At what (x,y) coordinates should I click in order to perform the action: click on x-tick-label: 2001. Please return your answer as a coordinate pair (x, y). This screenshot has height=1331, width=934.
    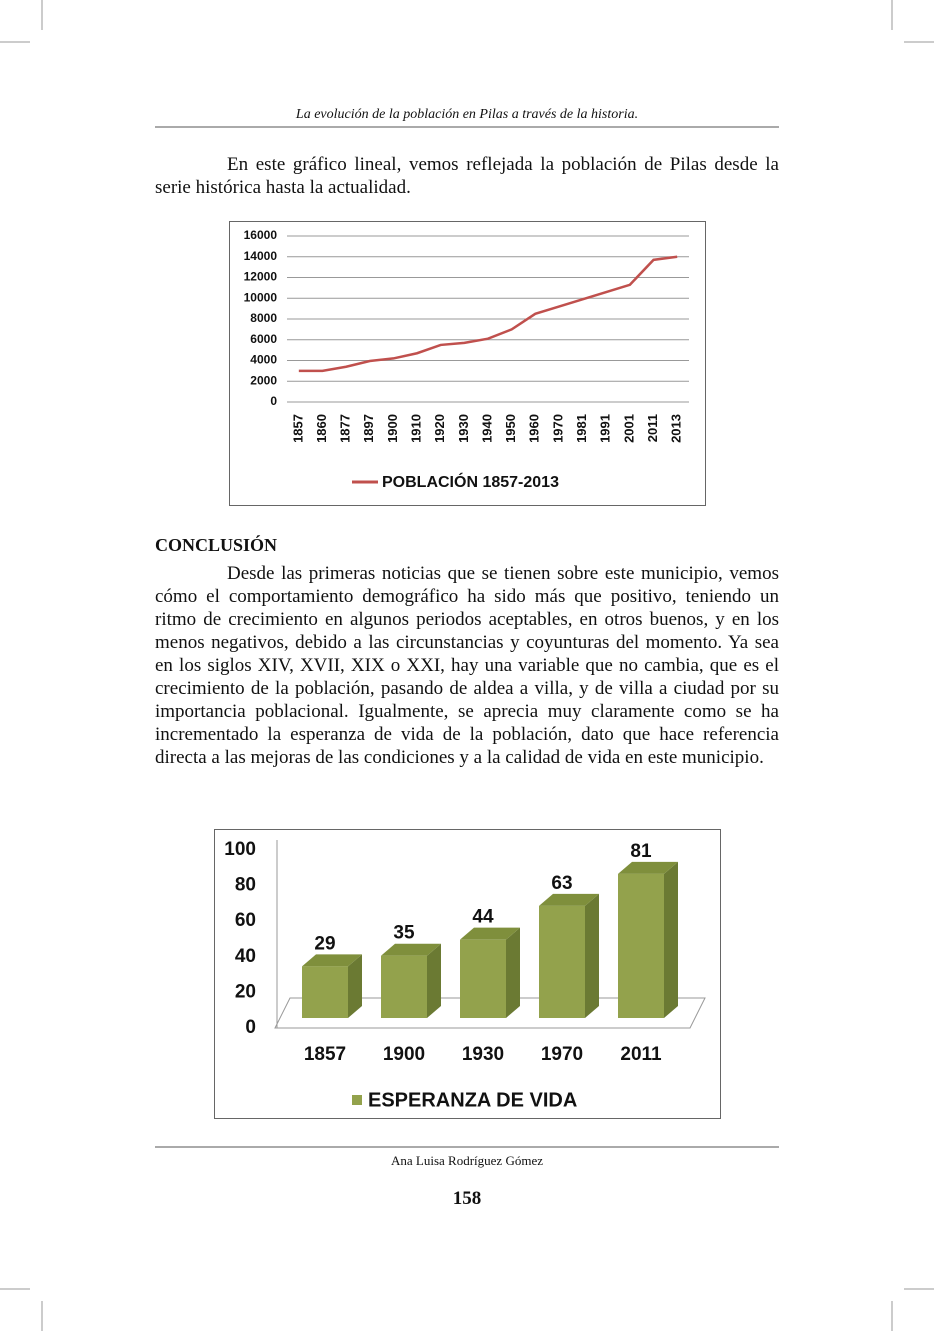
    Looking at the image, I should click on (628, 428).